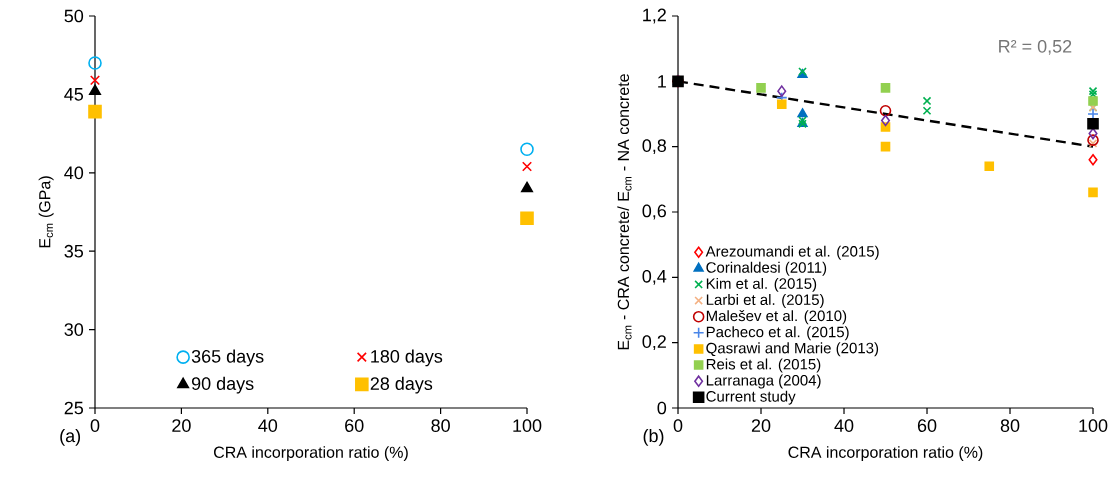  What do you see at coordinates (751, 397) in the screenshot?
I see `legend-label: Current study` at bounding box center [751, 397].